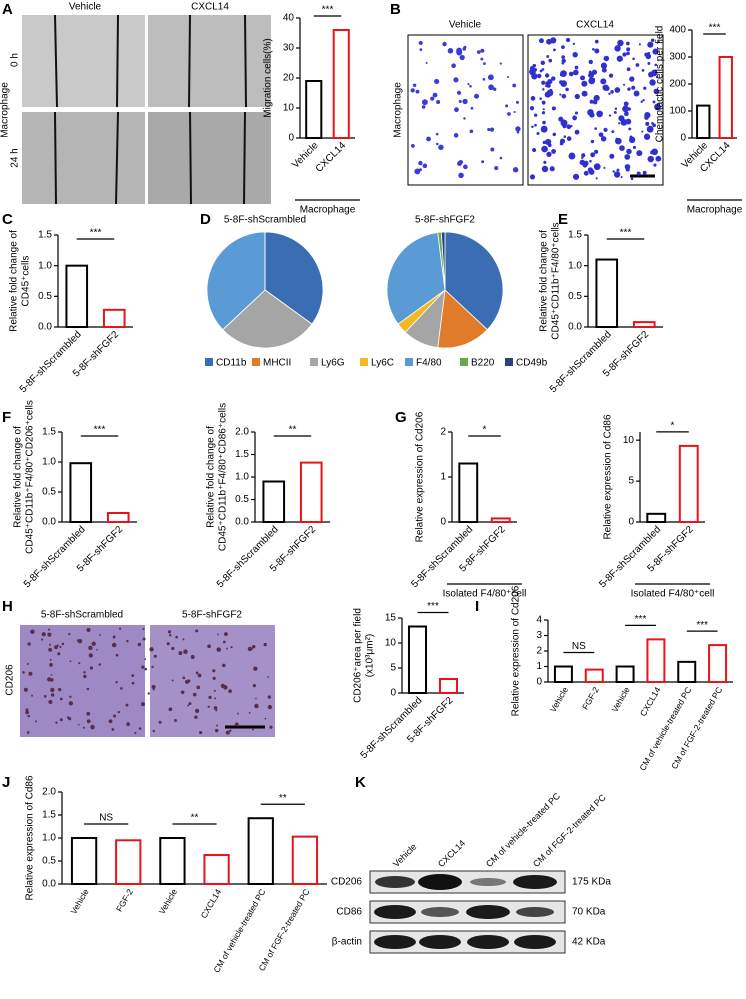 The width and height of the screenshot is (746, 999). Describe the element at coordinates (205, 219) in the screenshot. I see `panel-letter: D` at that location.